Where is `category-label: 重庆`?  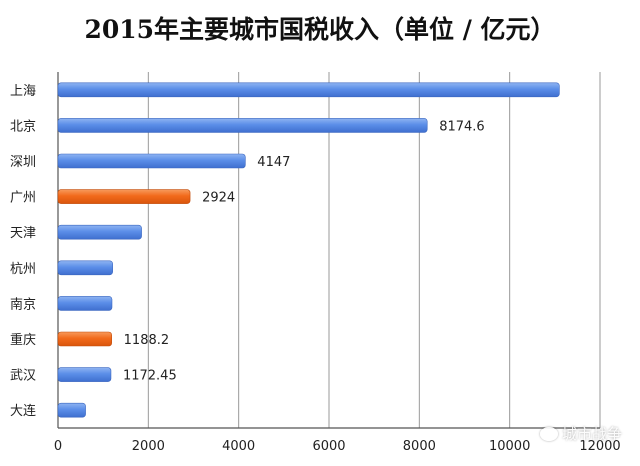
category-label: 重庆 is located at coordinates (23, 340).